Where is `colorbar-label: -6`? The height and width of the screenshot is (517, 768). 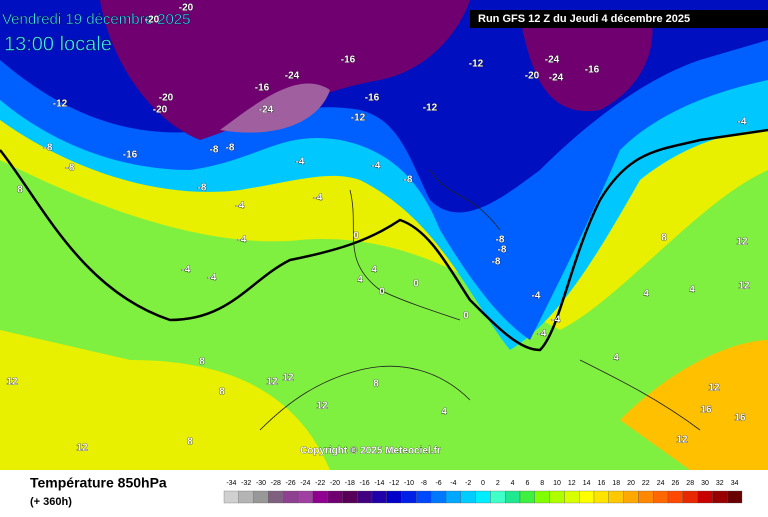 colorbar-label: -6 is located at coordinates (438, 483).